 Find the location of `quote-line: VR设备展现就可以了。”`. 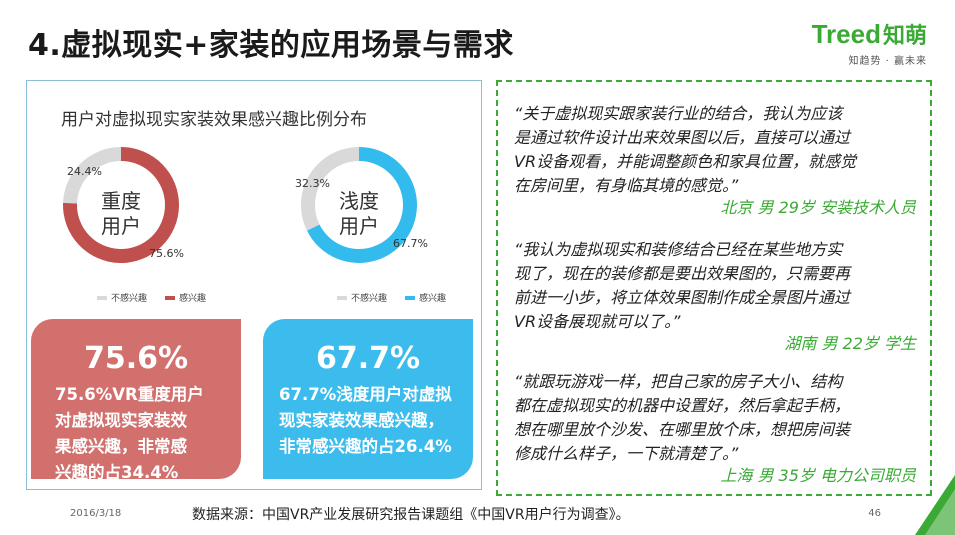

quote-line: VR设备展现就可以了。” is located at coordinates (597, 321).